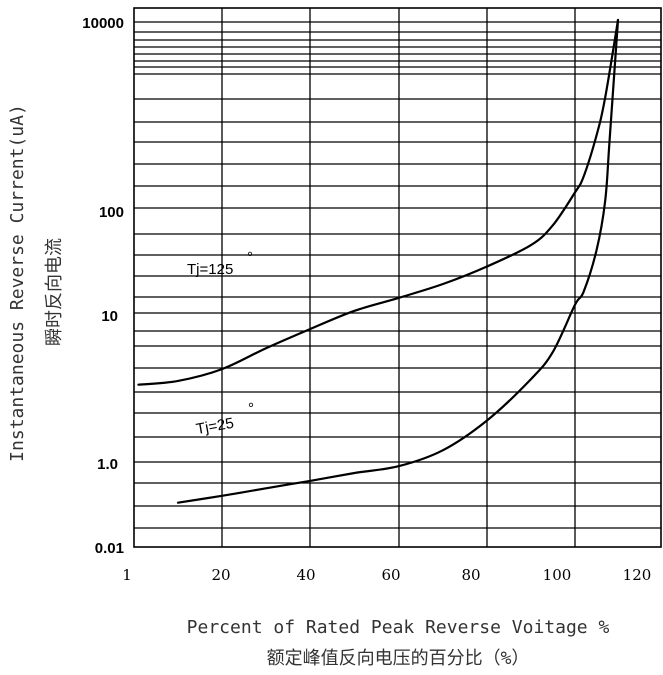  I want to click on label-tj125: Tj=125 °, so click(220, 263).